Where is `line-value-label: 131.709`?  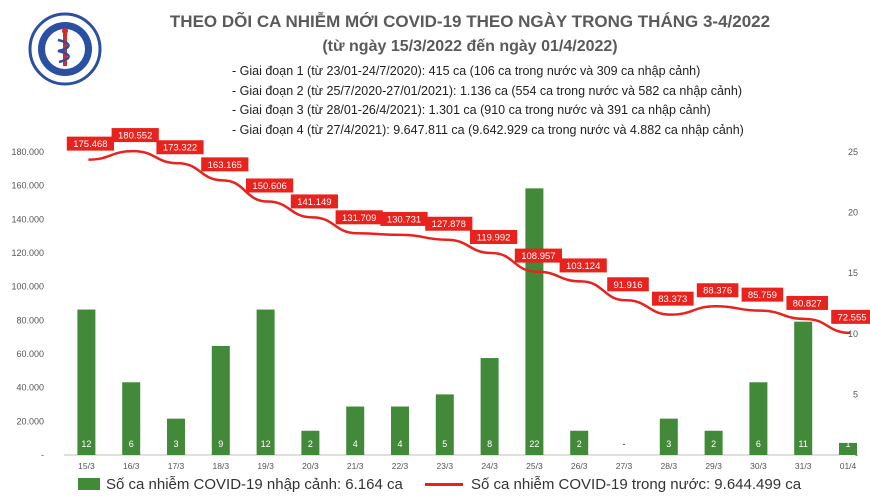 line-value-label: 131.709 is located at coordinates (359, 218).